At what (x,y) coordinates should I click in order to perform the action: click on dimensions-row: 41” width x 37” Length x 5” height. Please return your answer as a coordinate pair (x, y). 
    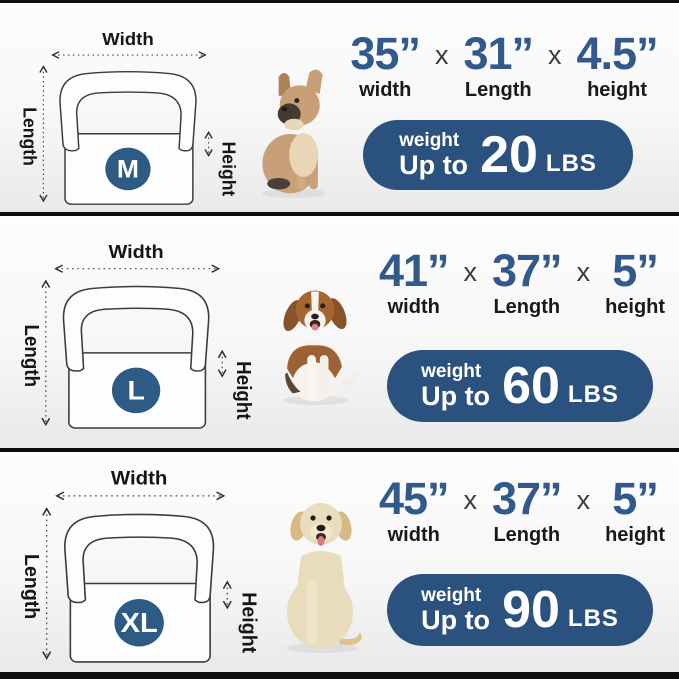
    Looking at the image, I should click on (522, 282).